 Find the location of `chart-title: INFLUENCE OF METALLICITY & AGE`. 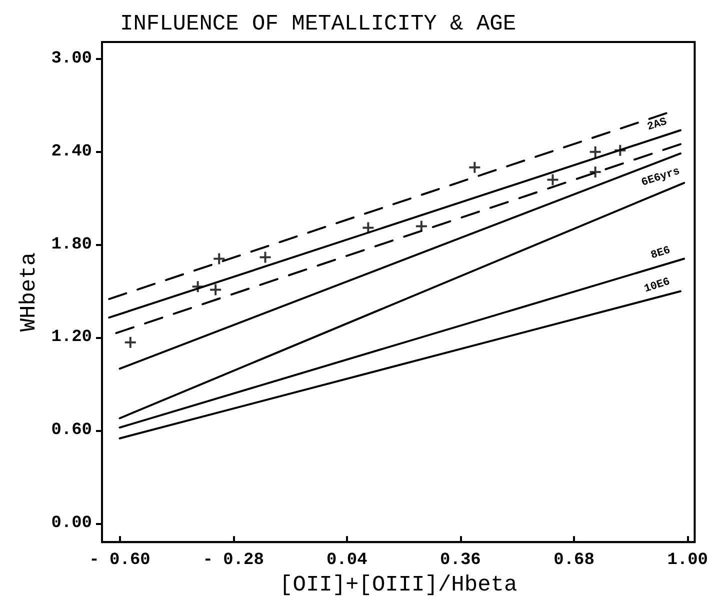

chart-title: INFLUENCE OF METALLICITY & AGE is located at coordinates (318, 24).